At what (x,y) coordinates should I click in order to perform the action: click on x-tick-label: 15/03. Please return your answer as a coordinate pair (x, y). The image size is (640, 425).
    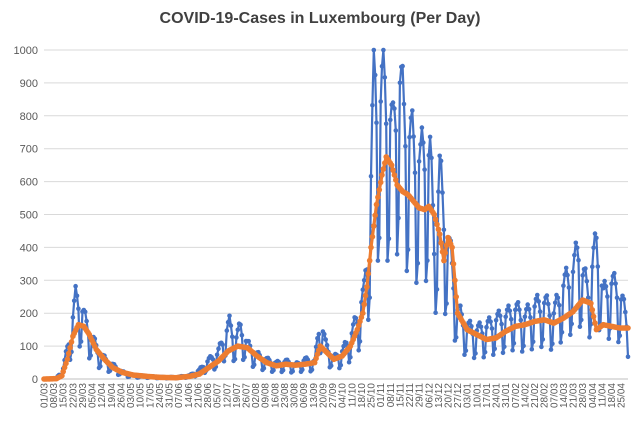
    Looking at the image, I should click on (64, 395).